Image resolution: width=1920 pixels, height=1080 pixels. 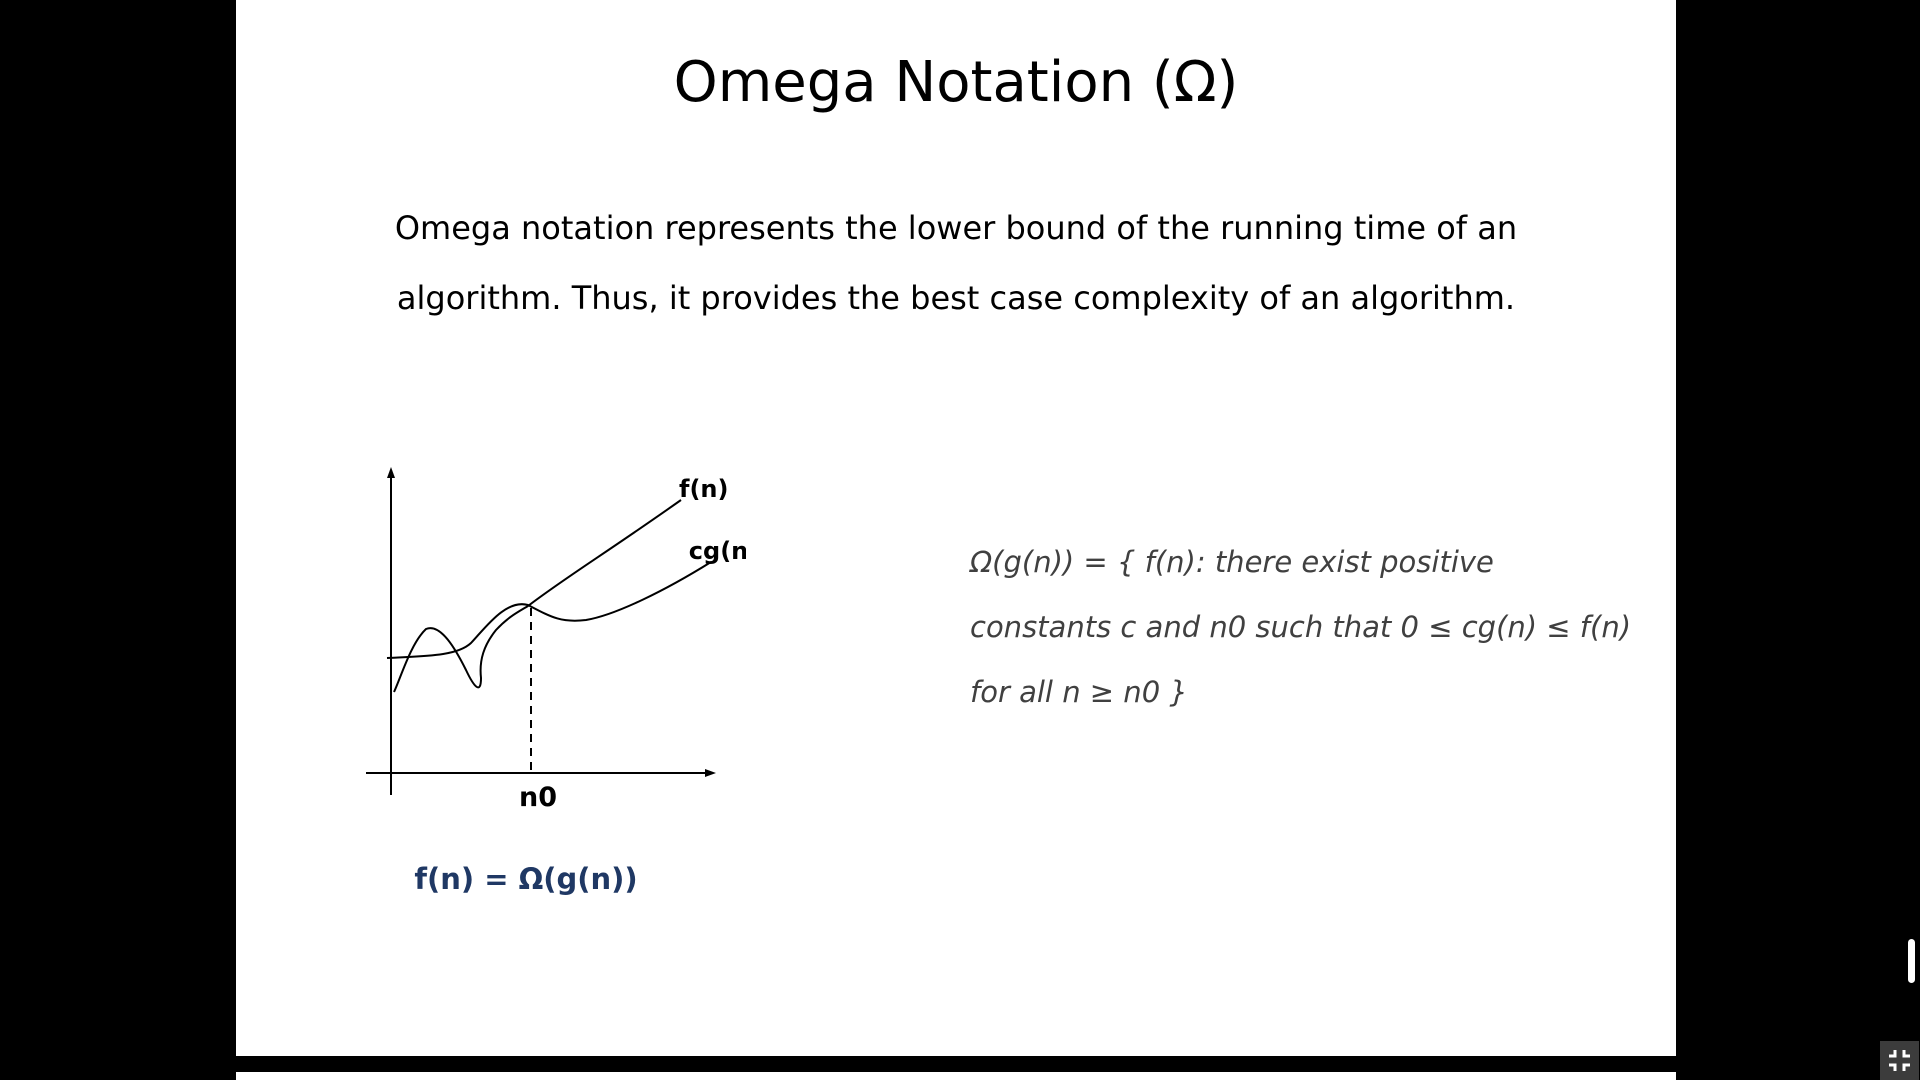 I want to click on cg-curve-label: cg(n), so click(x=717, y=551).